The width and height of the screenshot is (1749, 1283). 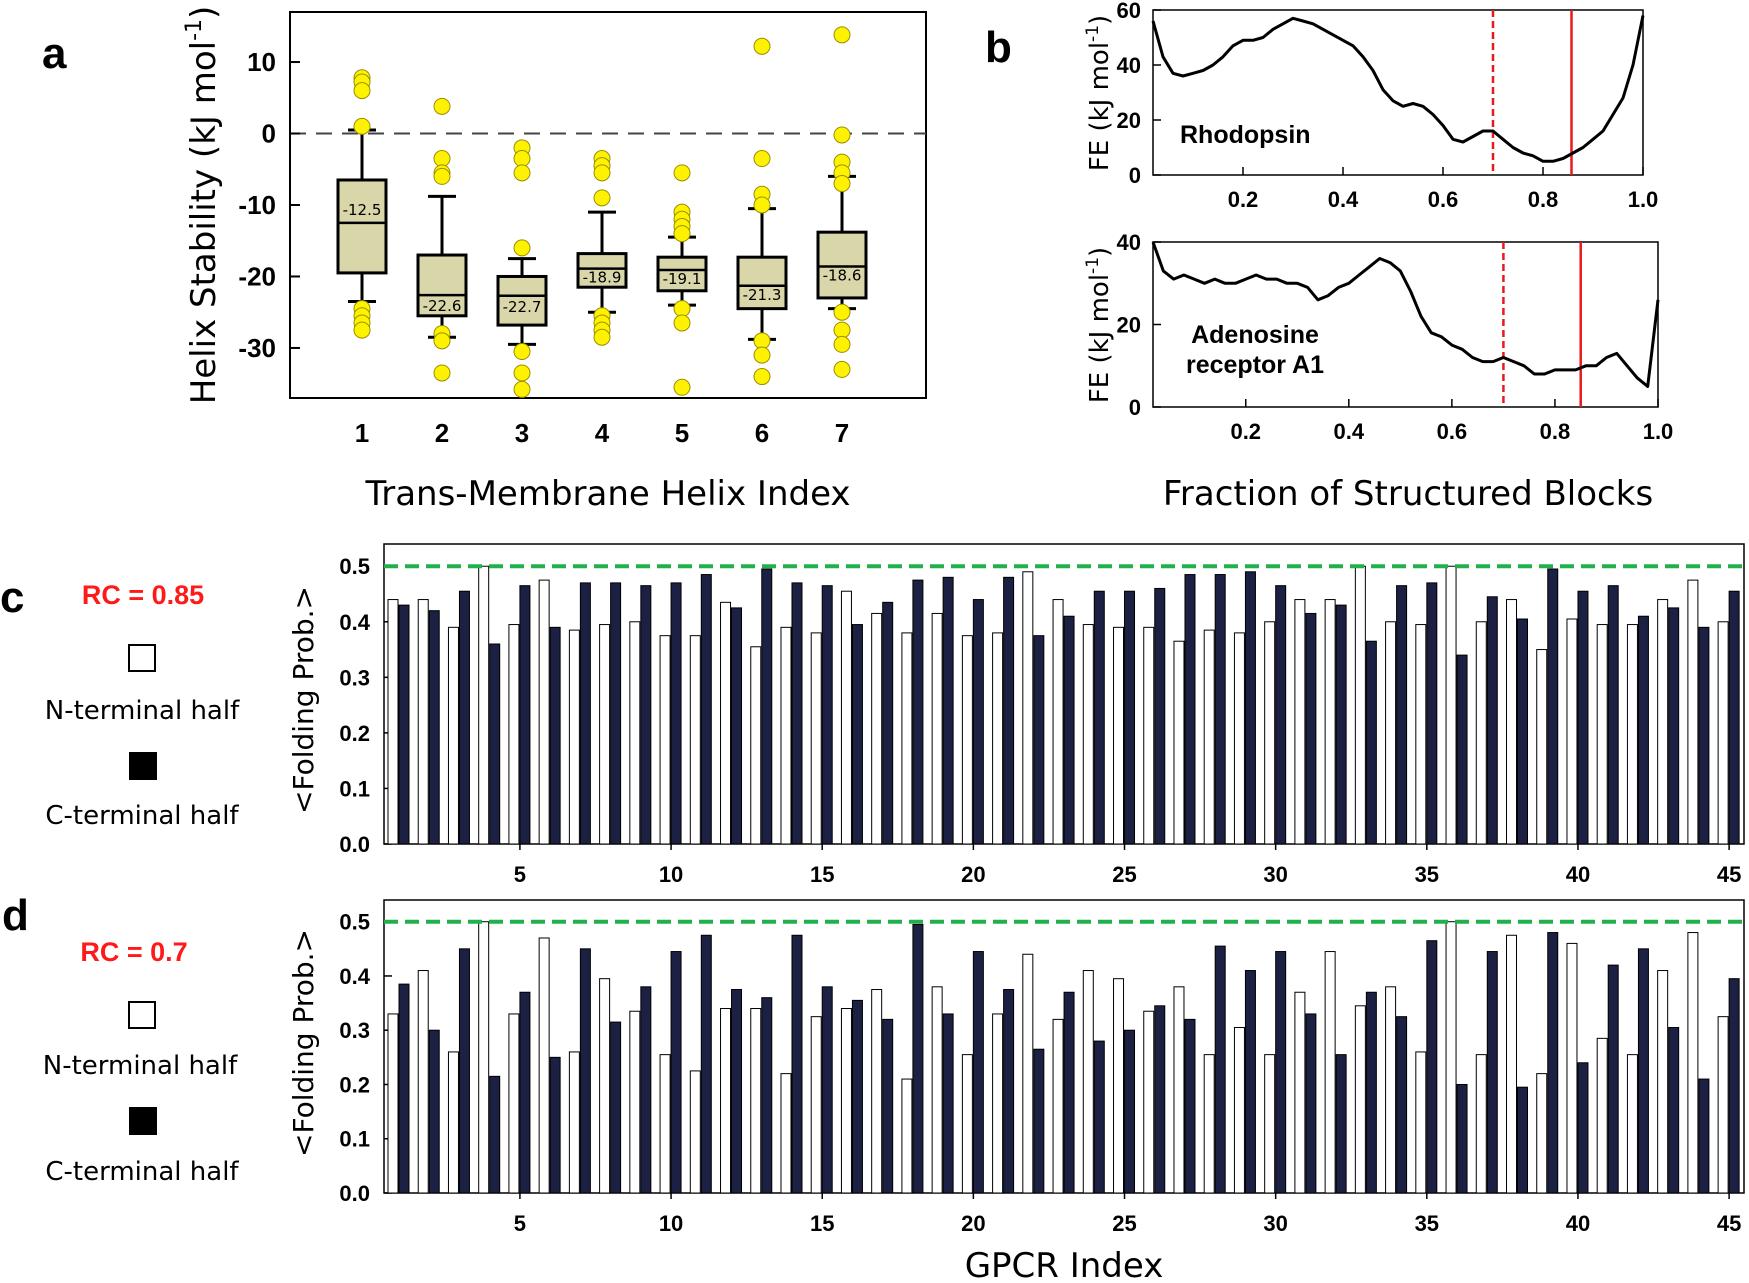 What do you see at coordinates (671, 1223) in the screenshot?
I see `panel-x-tick-label: 10` at bounding box center [671, 1223].